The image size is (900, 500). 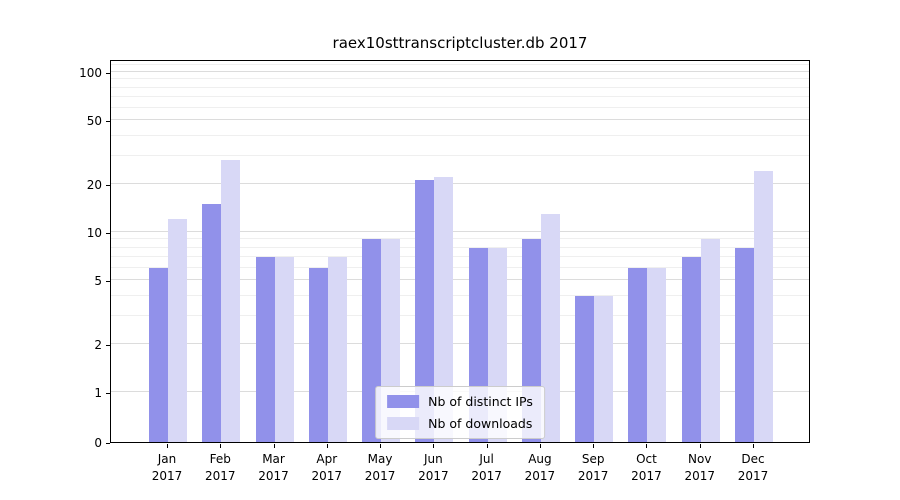 I want to click on x-tick-label: Nov 2017, so click(x=699, y=468).